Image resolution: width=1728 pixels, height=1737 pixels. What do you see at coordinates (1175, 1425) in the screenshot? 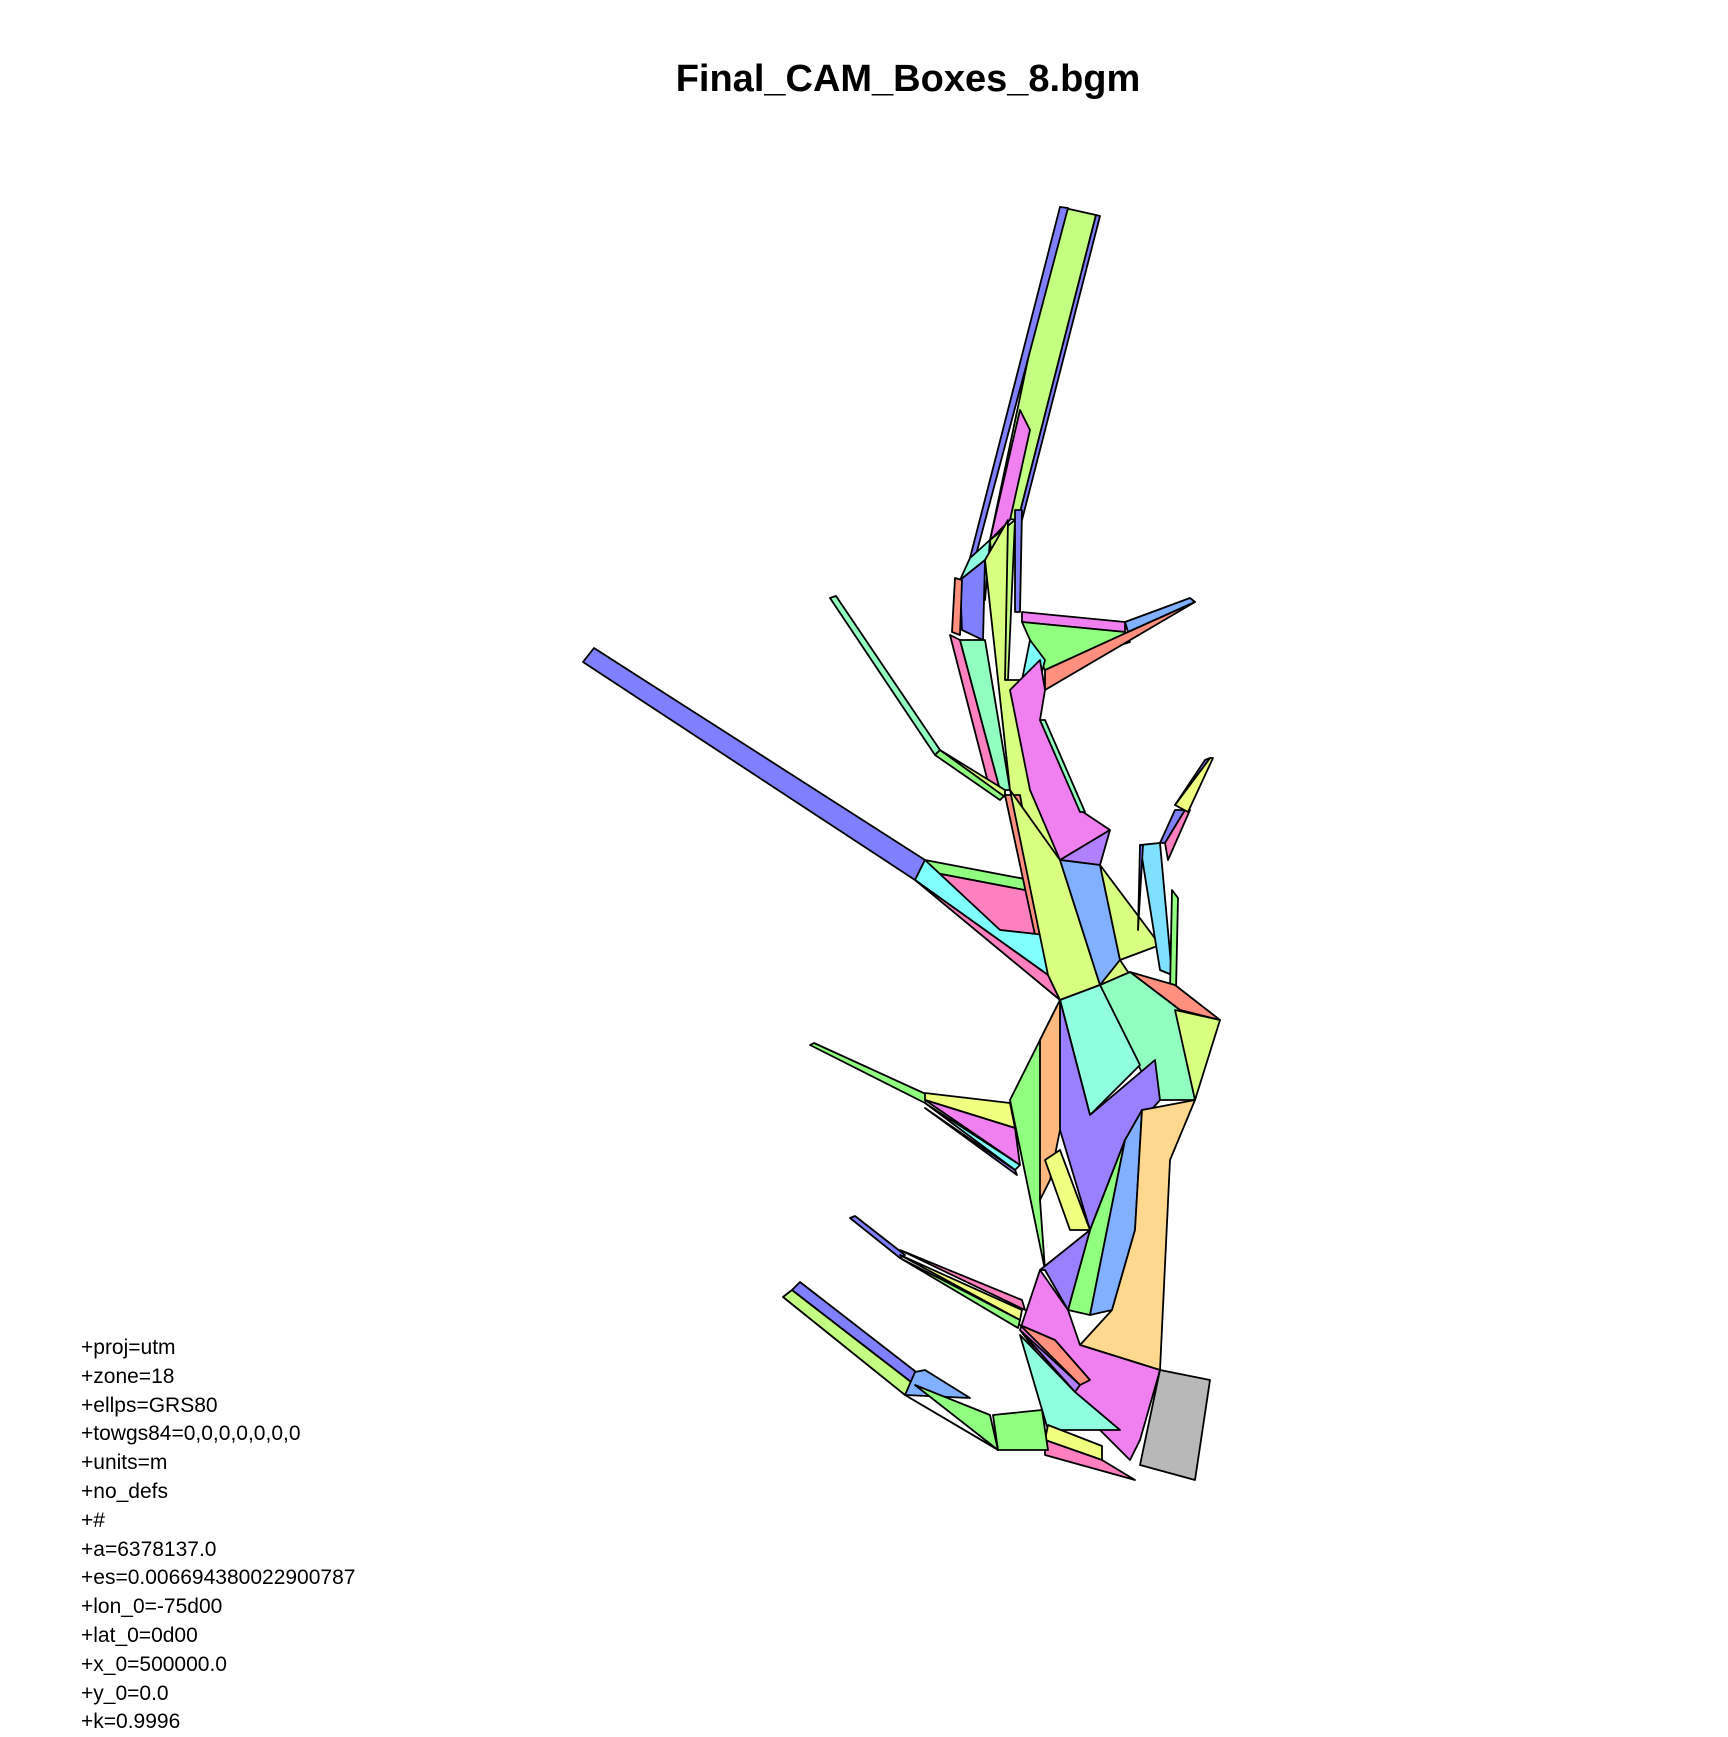
I see `boundary-box` at bounding box center [1175, 1425].